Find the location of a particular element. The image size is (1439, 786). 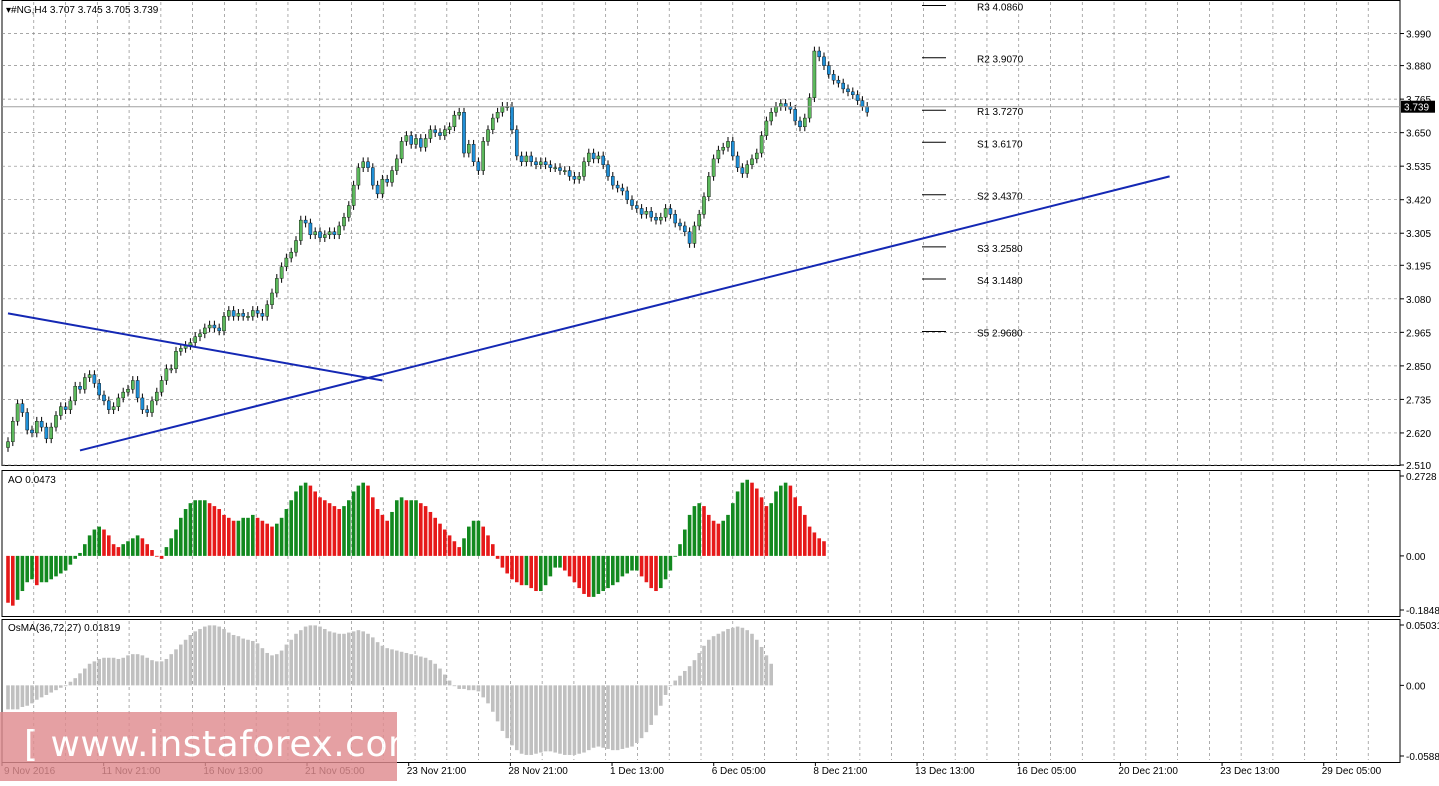

y-tick-label: 2.510 is located at coordinates (1418, 466).